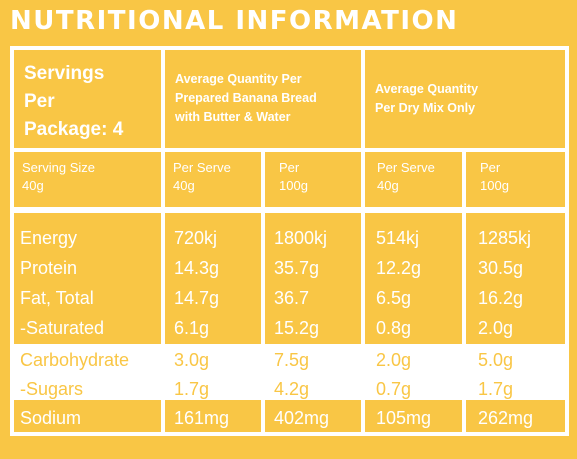  I want to click on carbohydrate-band, so click(289, 371).